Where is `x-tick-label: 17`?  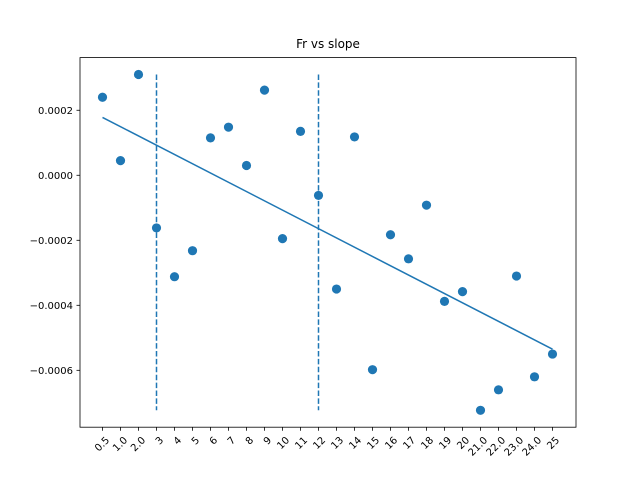 x-tick-label: 17 is located at coordinates (409, 443).